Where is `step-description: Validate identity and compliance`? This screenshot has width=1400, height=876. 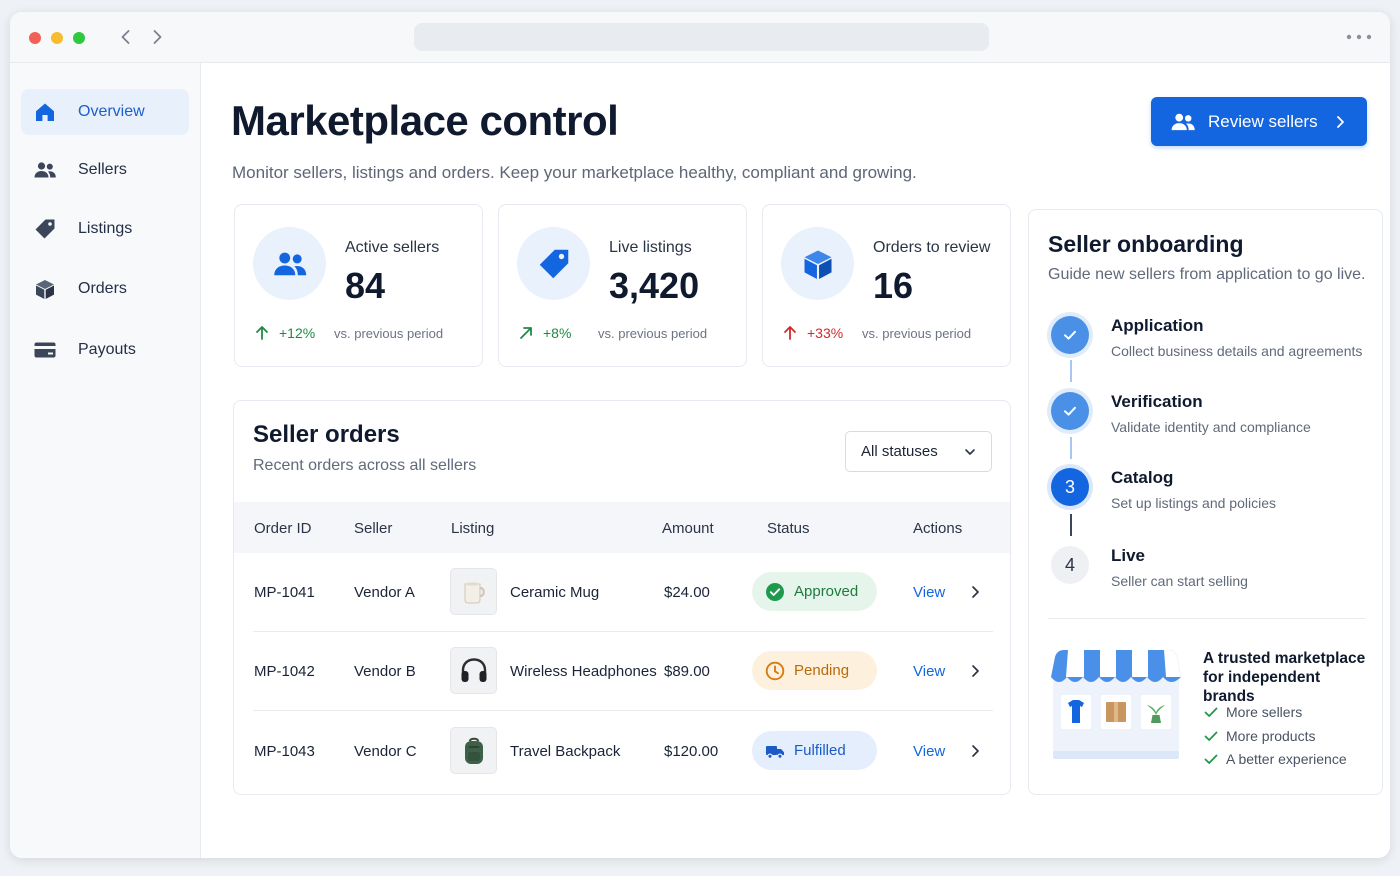
step-description: Validate identity and compliance is located at coordinates (1211, 427).